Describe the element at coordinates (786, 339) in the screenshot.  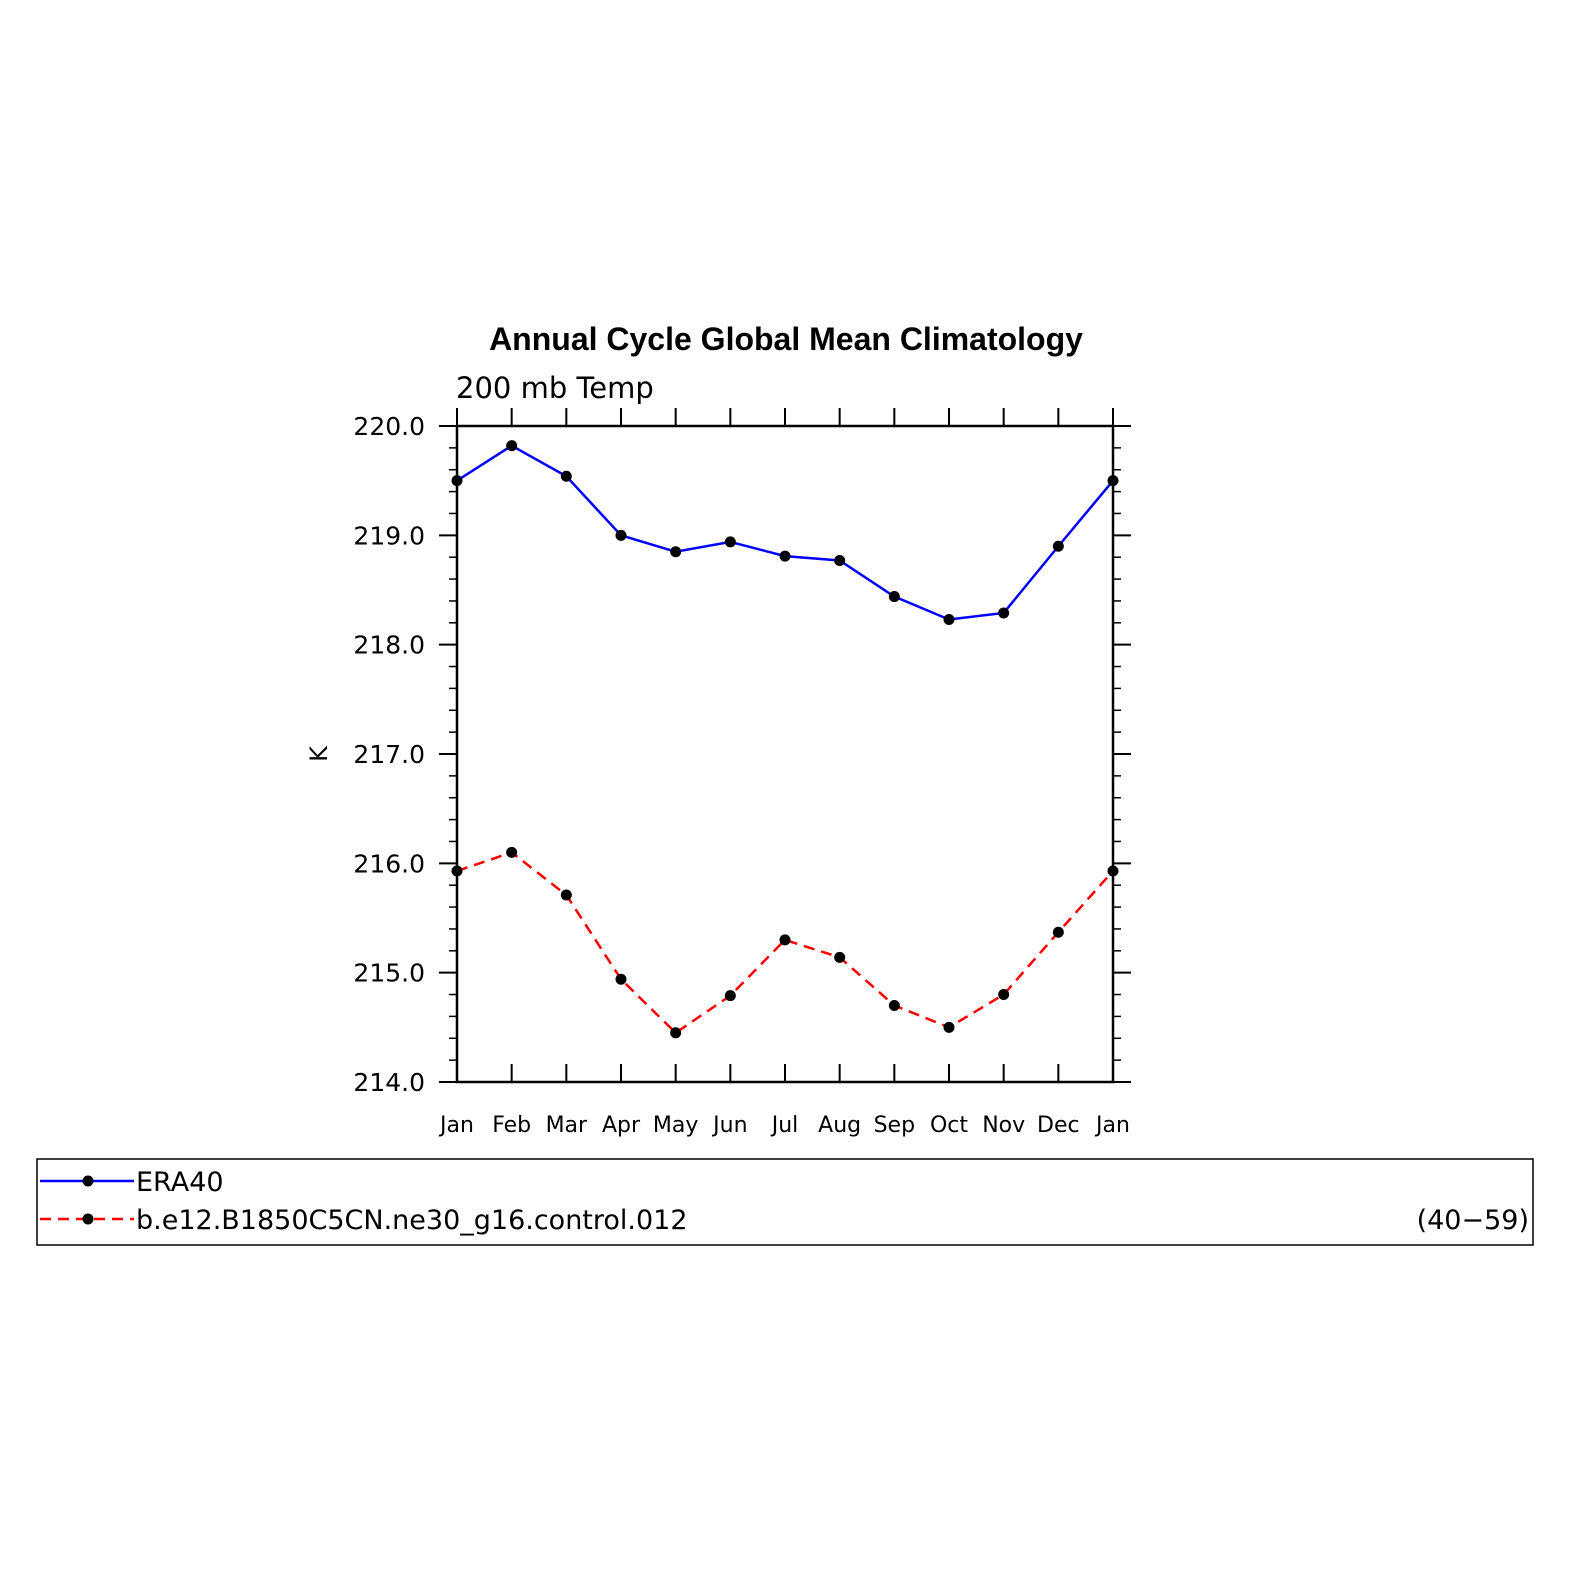
I see `chart-title: Annual Cycle Global Mean Climatology` at that location.